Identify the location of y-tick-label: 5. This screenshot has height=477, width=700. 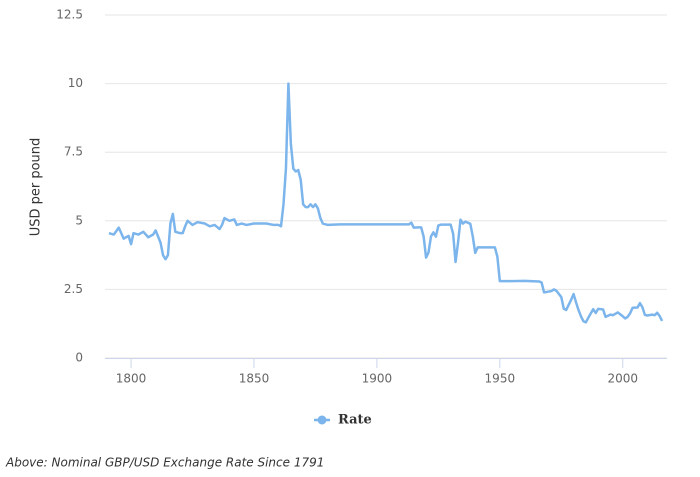
(79, 220).